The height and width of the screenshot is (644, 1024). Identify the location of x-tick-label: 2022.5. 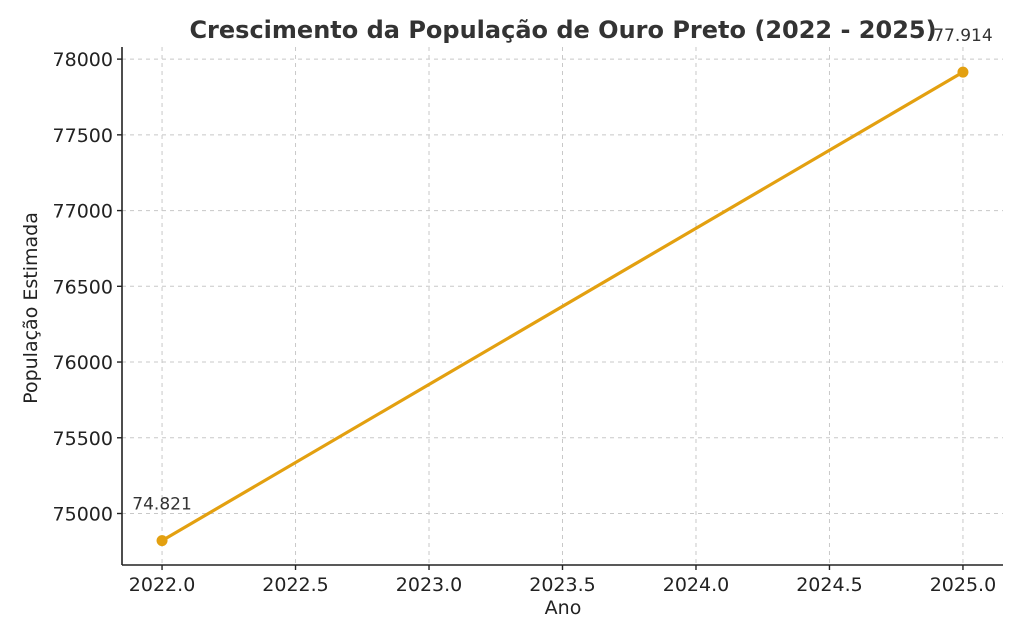
(295, 585).